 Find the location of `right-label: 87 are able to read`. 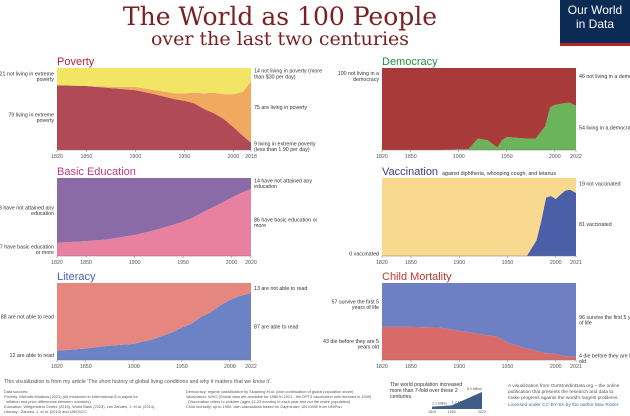

right-label: 87 are able to read is located at coordinates (276, 327).